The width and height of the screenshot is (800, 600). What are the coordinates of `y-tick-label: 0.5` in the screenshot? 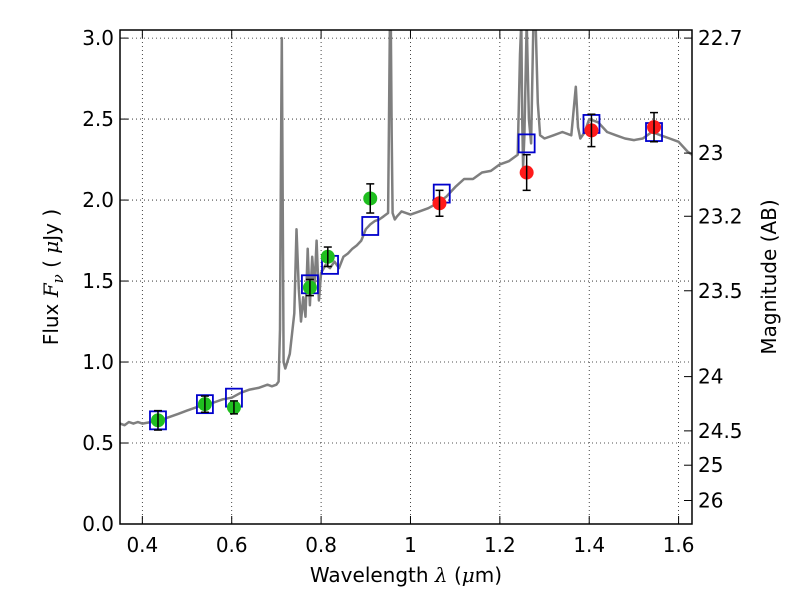 It's located at (98, 443).